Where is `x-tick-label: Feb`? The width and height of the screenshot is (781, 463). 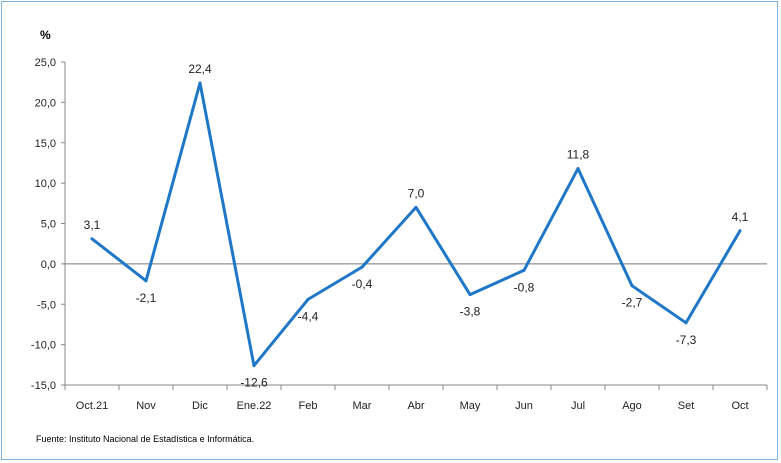
x-tick-label: Feb is located at coordinates (308, 406).